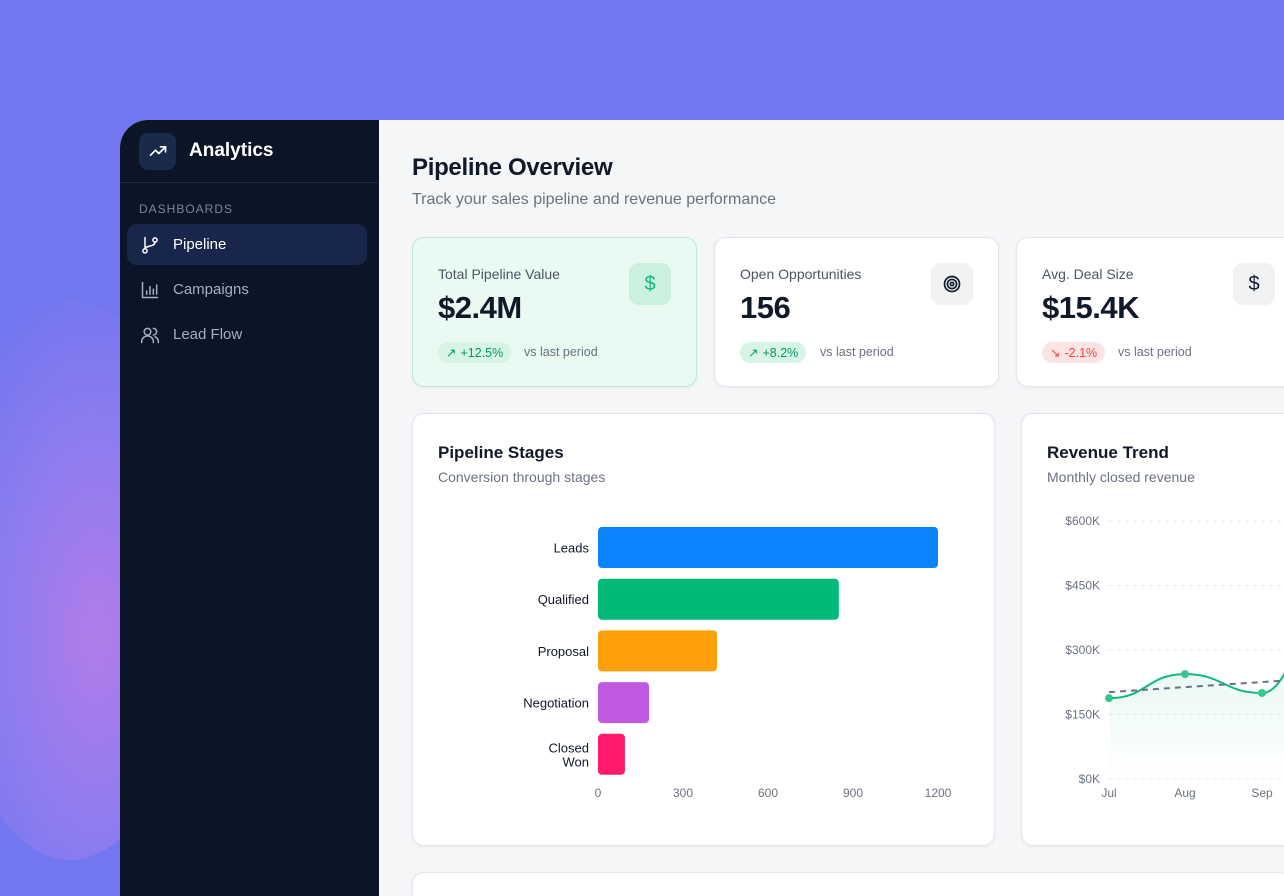 The width and height of the screenshot is (1284, 896). Describe the element at coordinates (1082, 521) in the screenshot. I see `y-tick-label: $600K` at that location.